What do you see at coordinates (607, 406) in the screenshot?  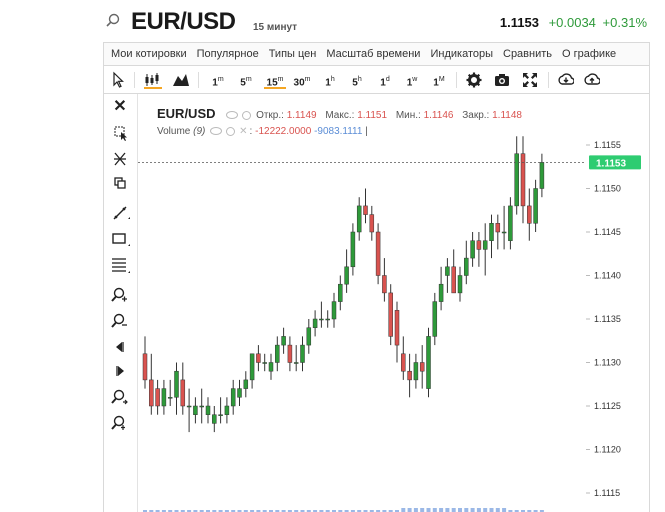 I see `y-tick-label: 1.1125` at bounding box center [607, 406].